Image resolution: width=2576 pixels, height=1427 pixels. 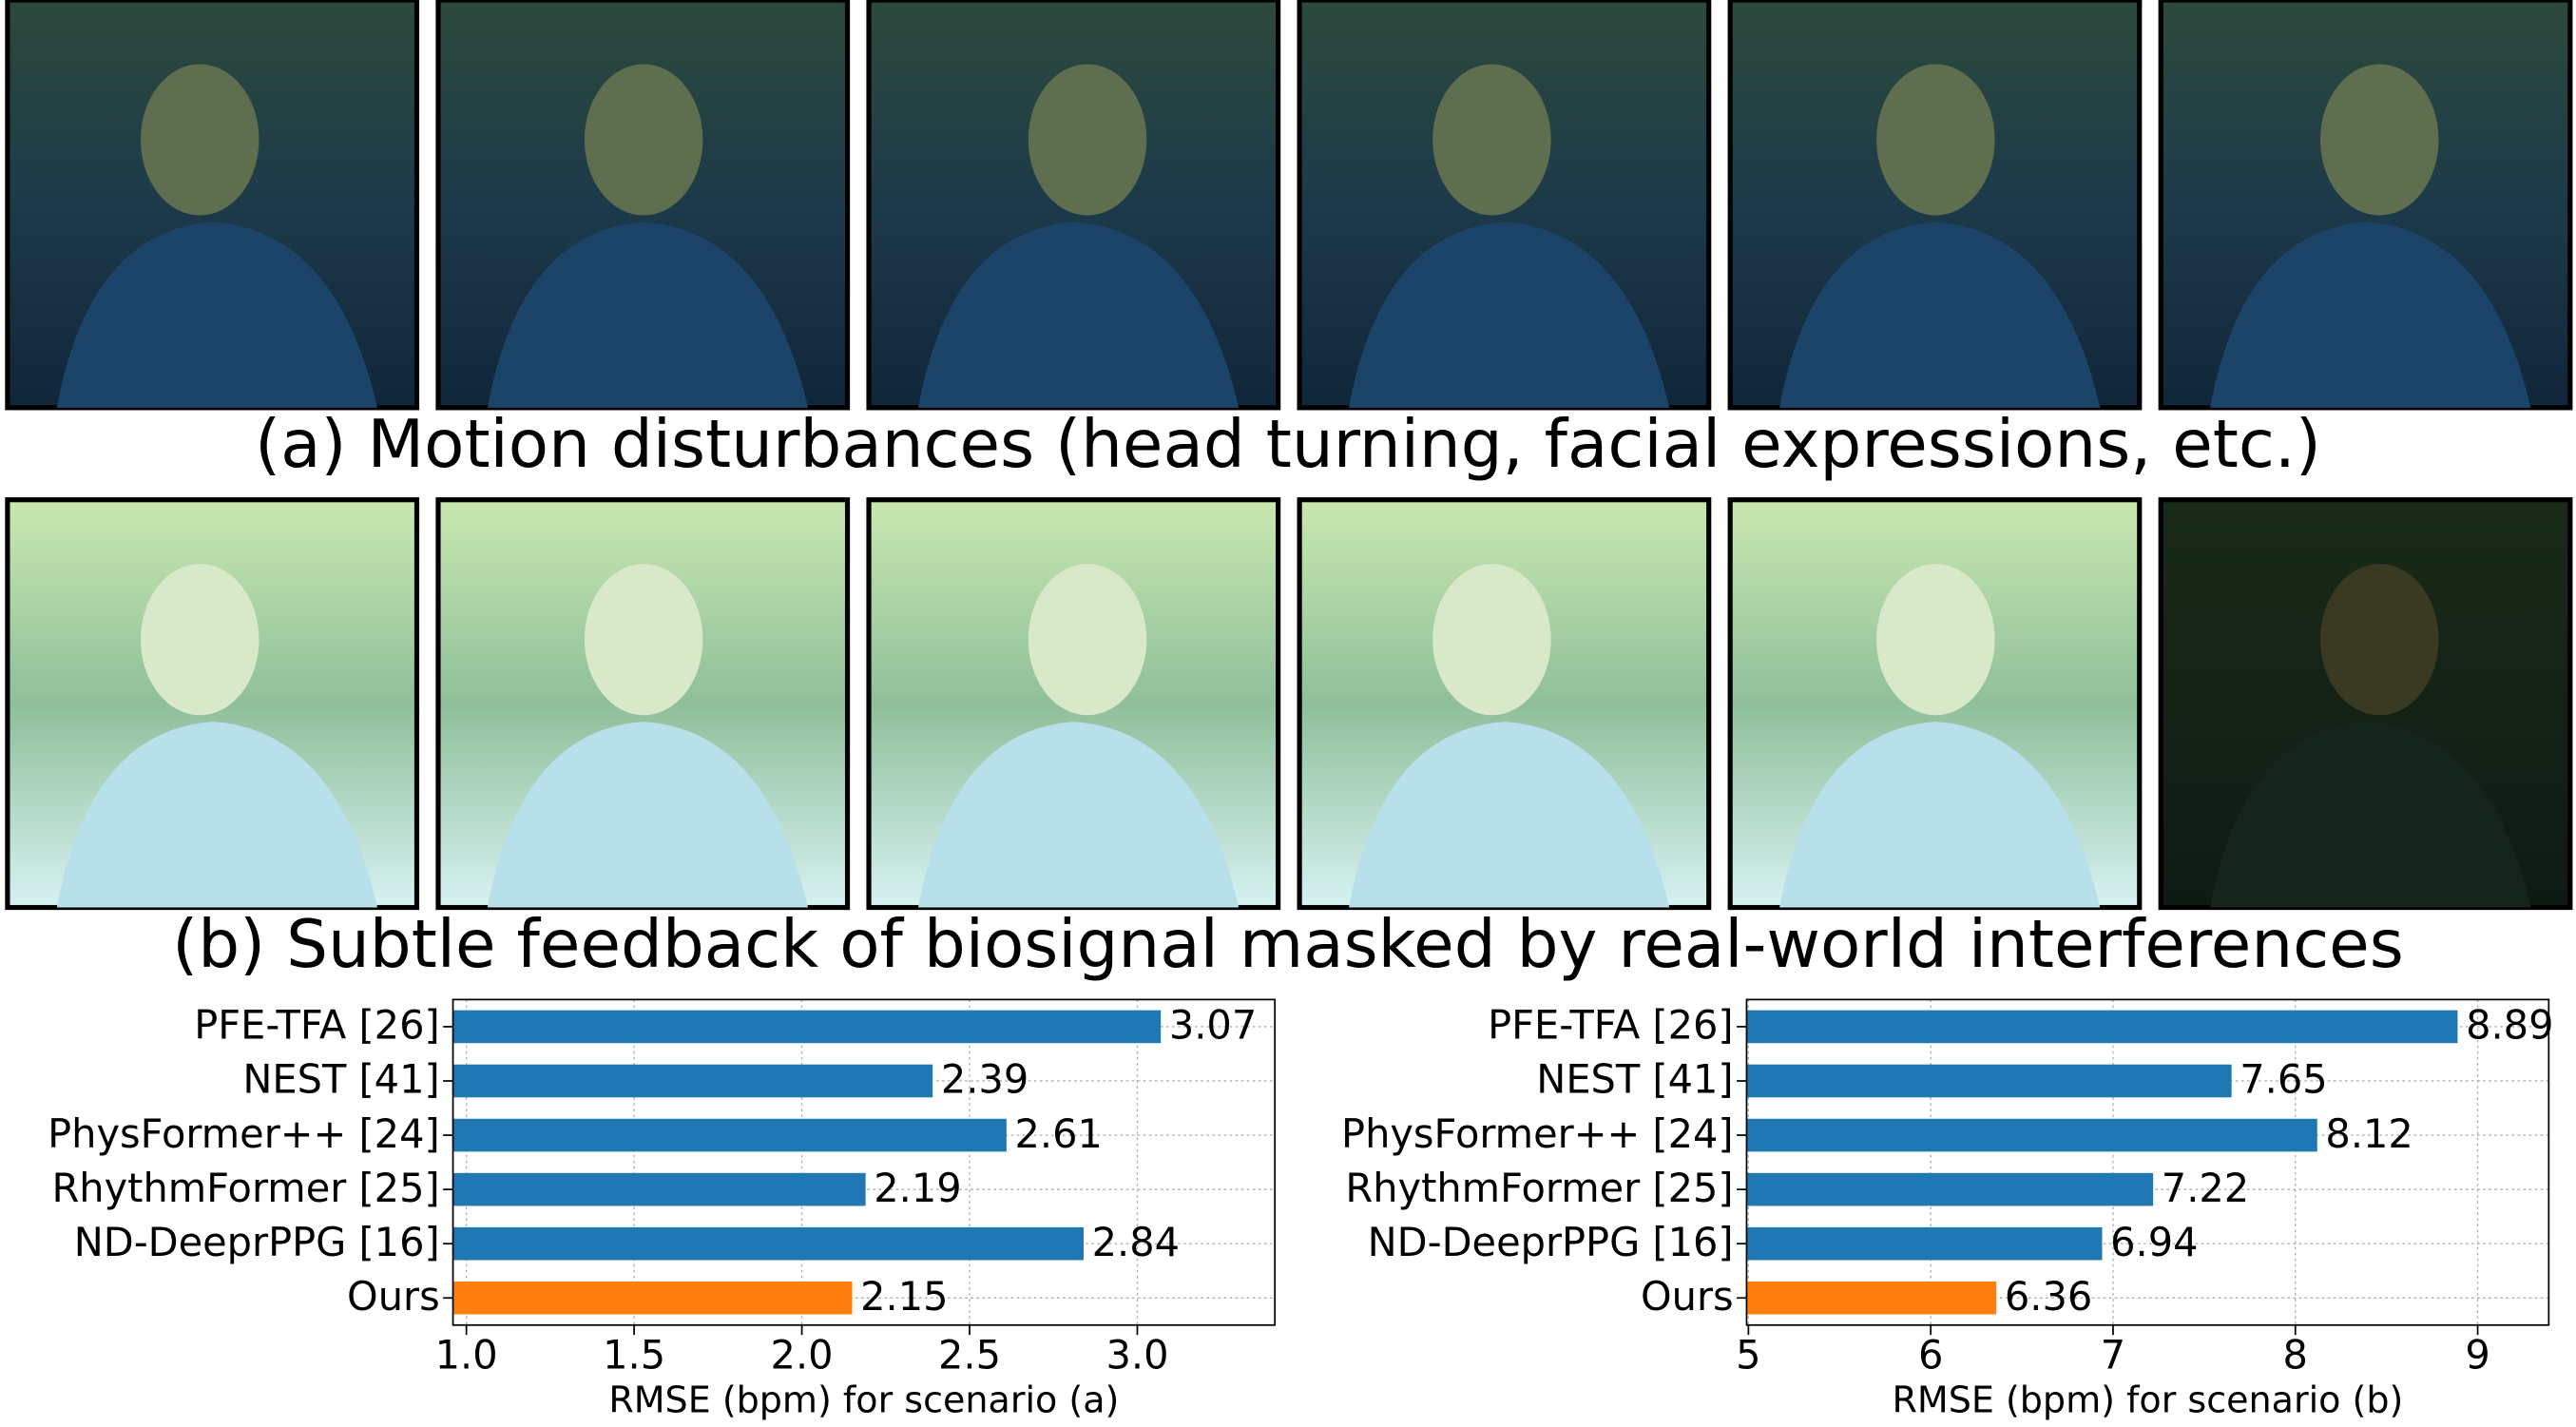 I want to click on x-tick-label: 2.0, so click(x=802, y=1354).